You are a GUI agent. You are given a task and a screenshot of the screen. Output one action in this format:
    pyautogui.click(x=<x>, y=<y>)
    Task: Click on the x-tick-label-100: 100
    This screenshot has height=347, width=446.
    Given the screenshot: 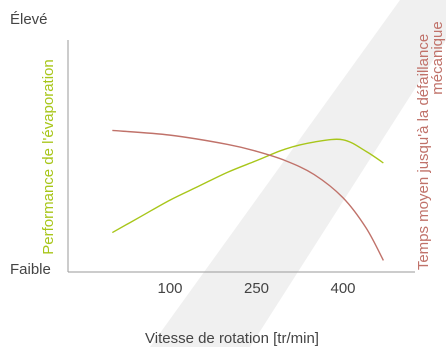 What is the action you would take?
    pyautogui.click(x=169, y=288)
    